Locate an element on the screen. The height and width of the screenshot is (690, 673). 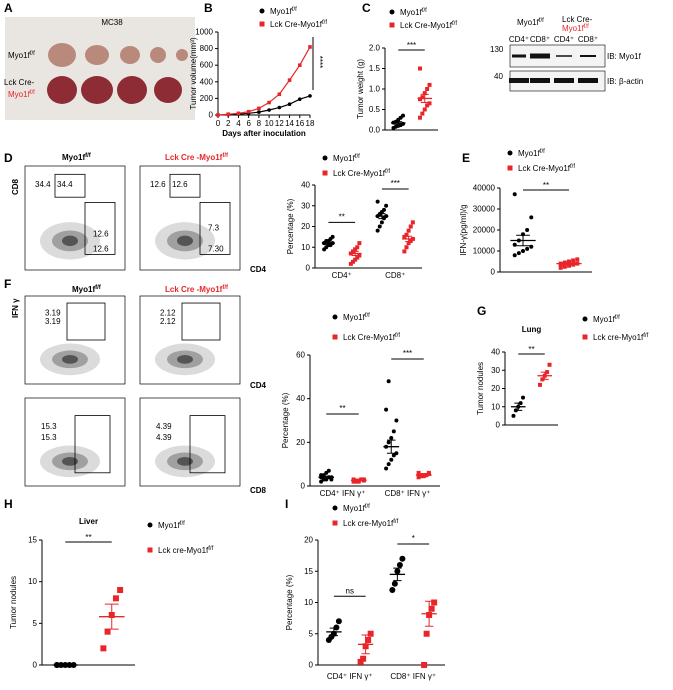
legend-label: Myo1ff/f is located at coordinates (356, 508).